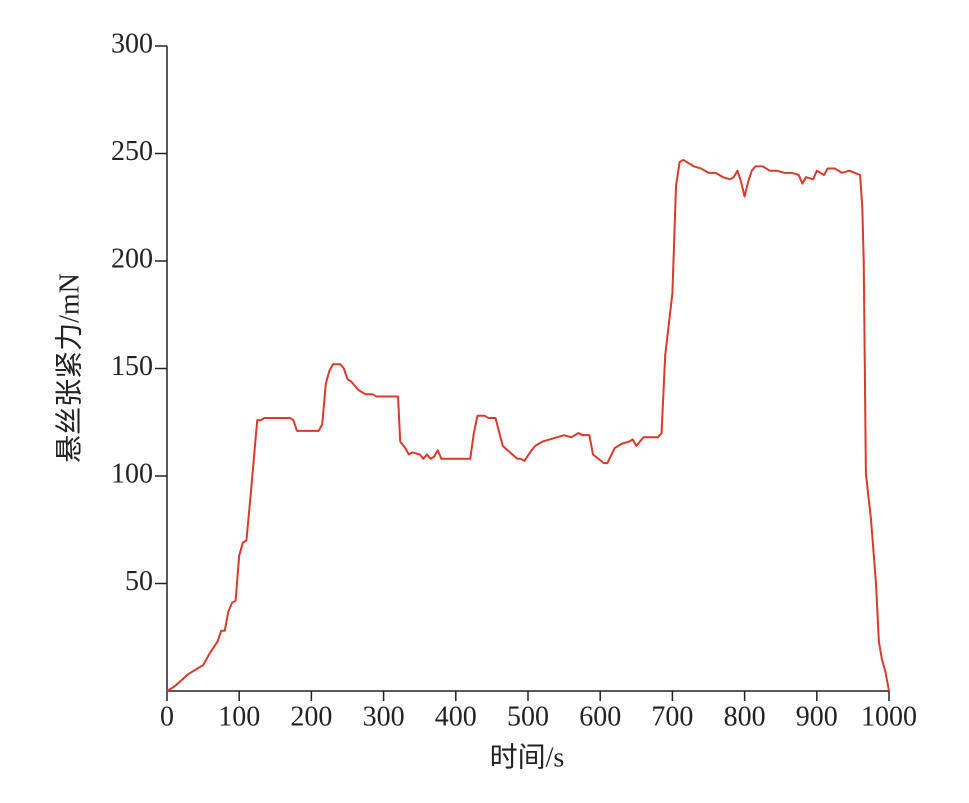 The height and width of the screenshot is (803, 969). What do you see at coordinates (889, 716) in the screenshot?
I see `x-tick-label: 1000` at bounding box center [889, 716].